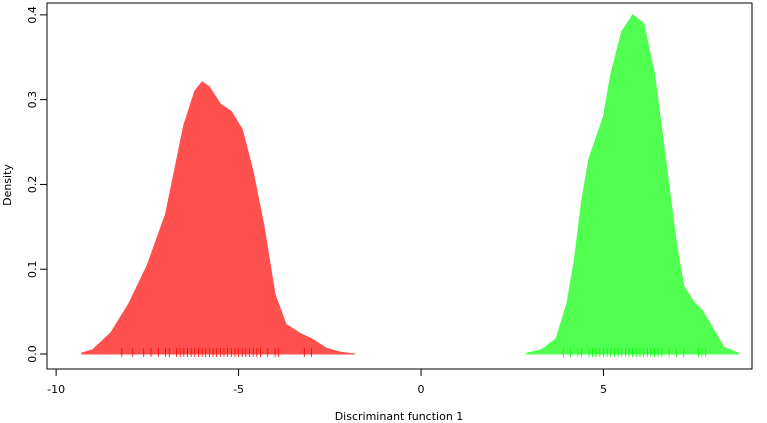 The image size is (767, 423). What do you see at coordinates (32, 185) in the screenshot?
I see `y-tick-label: 0.2` at bounding box center [32, 185].